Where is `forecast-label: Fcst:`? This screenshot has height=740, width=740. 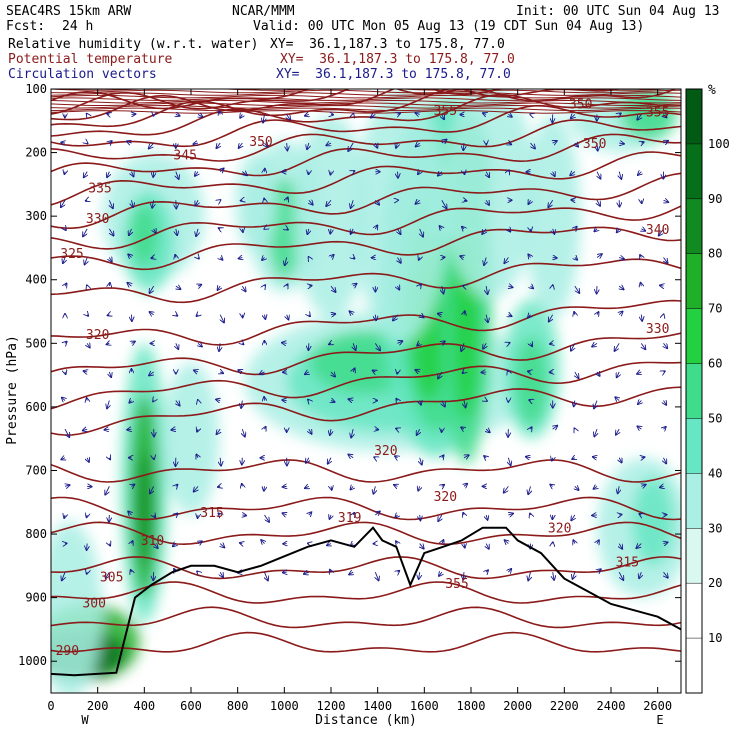 forecast-label: Fcst: is located at coordinates (26, 26).